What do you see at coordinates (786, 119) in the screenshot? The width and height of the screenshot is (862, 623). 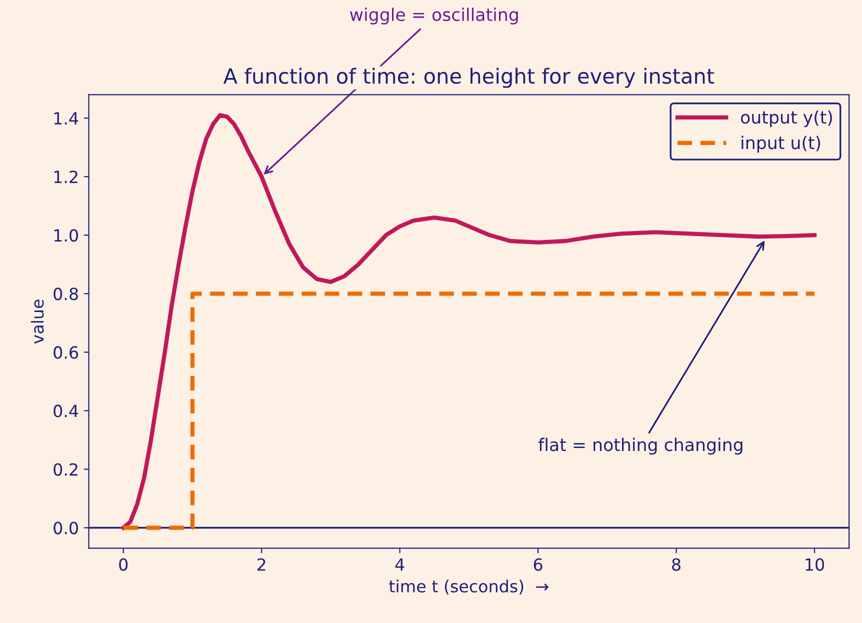 I see `legend-label: output y(t)` at bounding box center [786, 119].